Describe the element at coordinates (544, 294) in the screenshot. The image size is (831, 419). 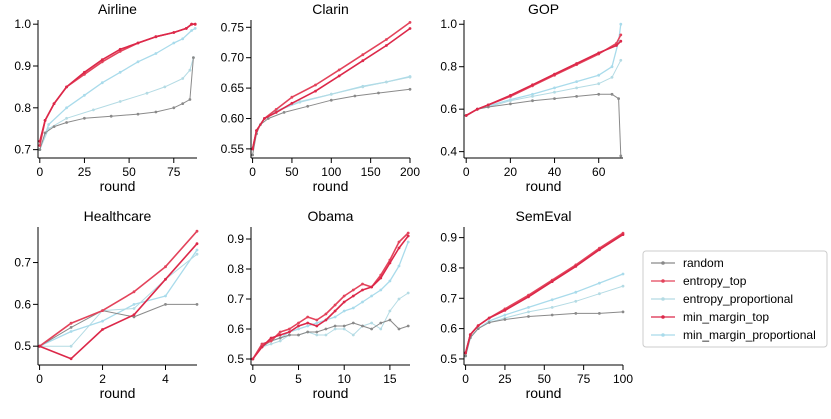
I see `series-min-margin-top-semeval` at that location.